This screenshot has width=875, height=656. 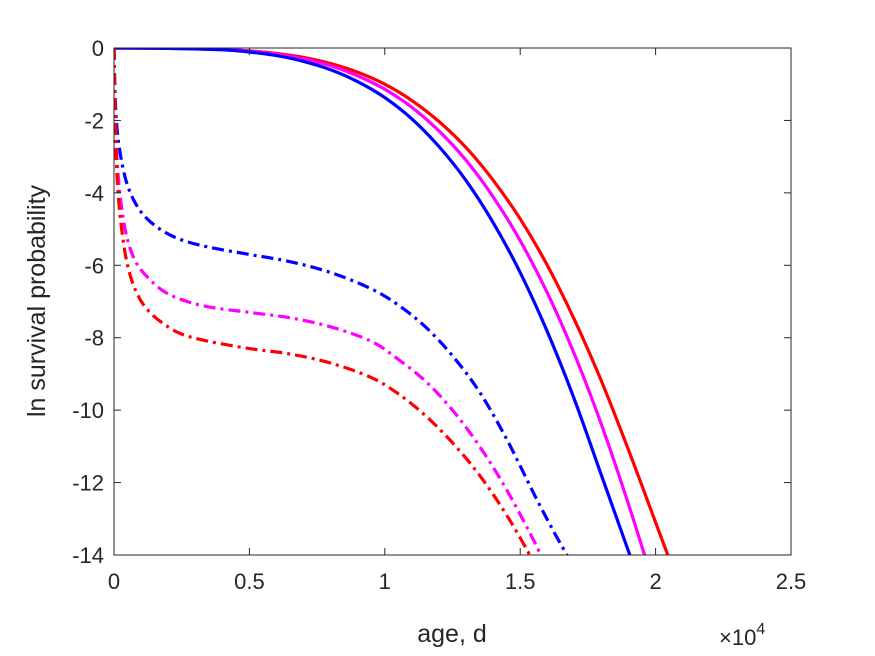 What do you see at coordinates (520, 581) in the screenshot?
I see `x-tick-label: 1.5` at bounding box center [520, 581].